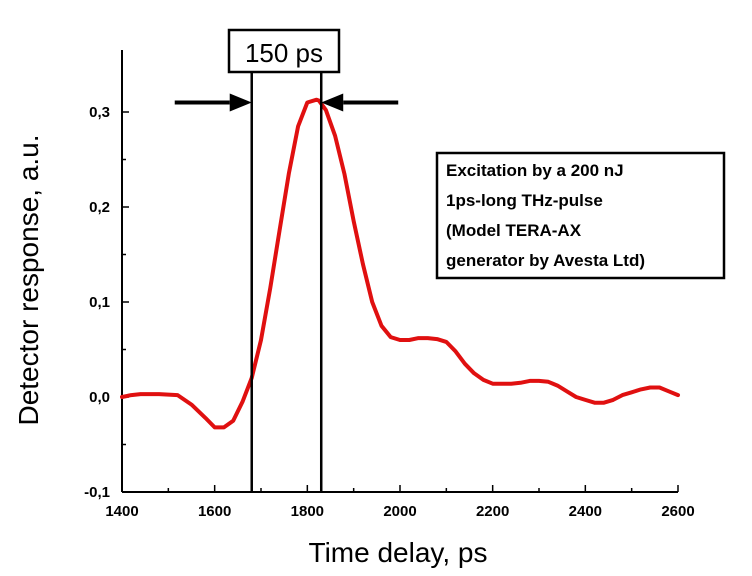 The width and height of the screenshot is (752, 576). Describe the element at coordinates (514, 230) in the screenshot. I see `annotation-line-3: (Model TERA-AX` at that location.